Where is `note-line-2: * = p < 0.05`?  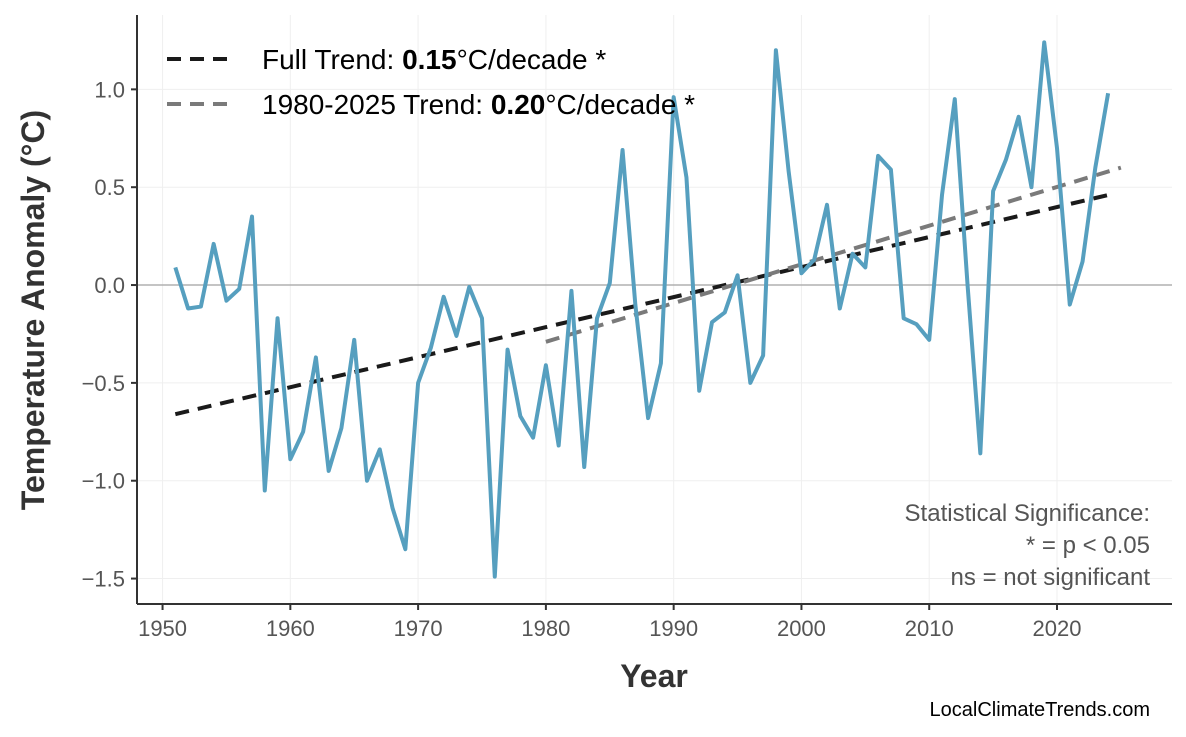
note-line-2: * = p < 0.05 is located at coordinates (1088, 545).